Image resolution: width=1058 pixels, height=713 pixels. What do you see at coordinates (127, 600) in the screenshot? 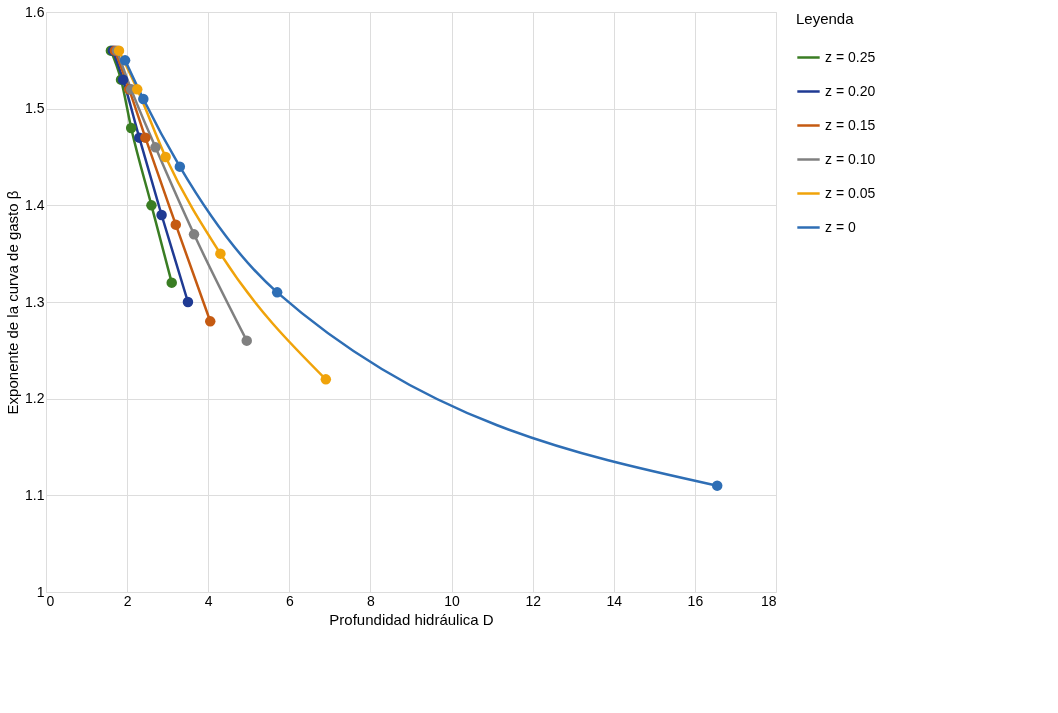
I see `x-tick-label: 2` at bounding box center [127, 600].